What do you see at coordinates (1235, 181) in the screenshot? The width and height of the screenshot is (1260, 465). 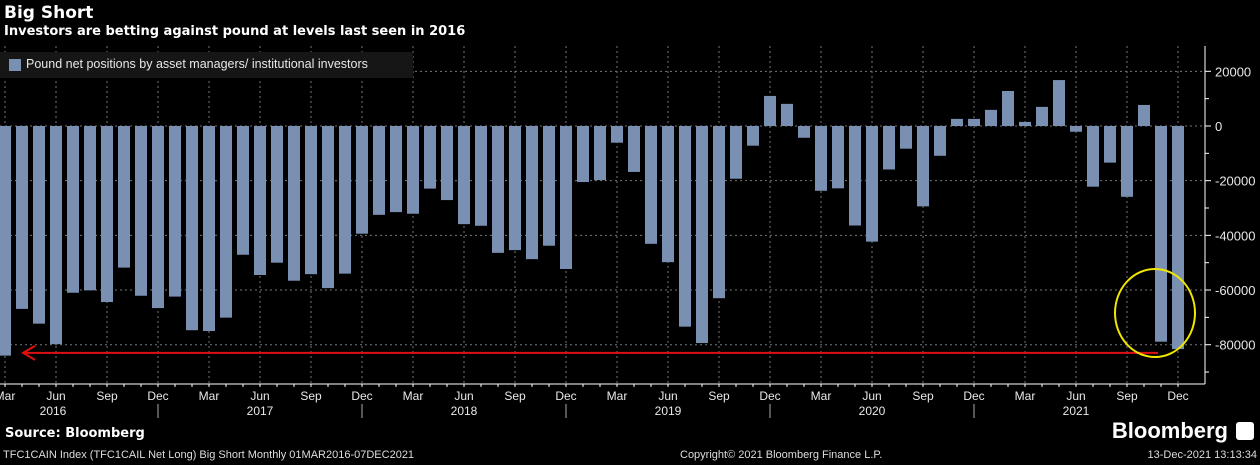 I see `y-tick-label: -20000` at bounding box center [1235, 181].